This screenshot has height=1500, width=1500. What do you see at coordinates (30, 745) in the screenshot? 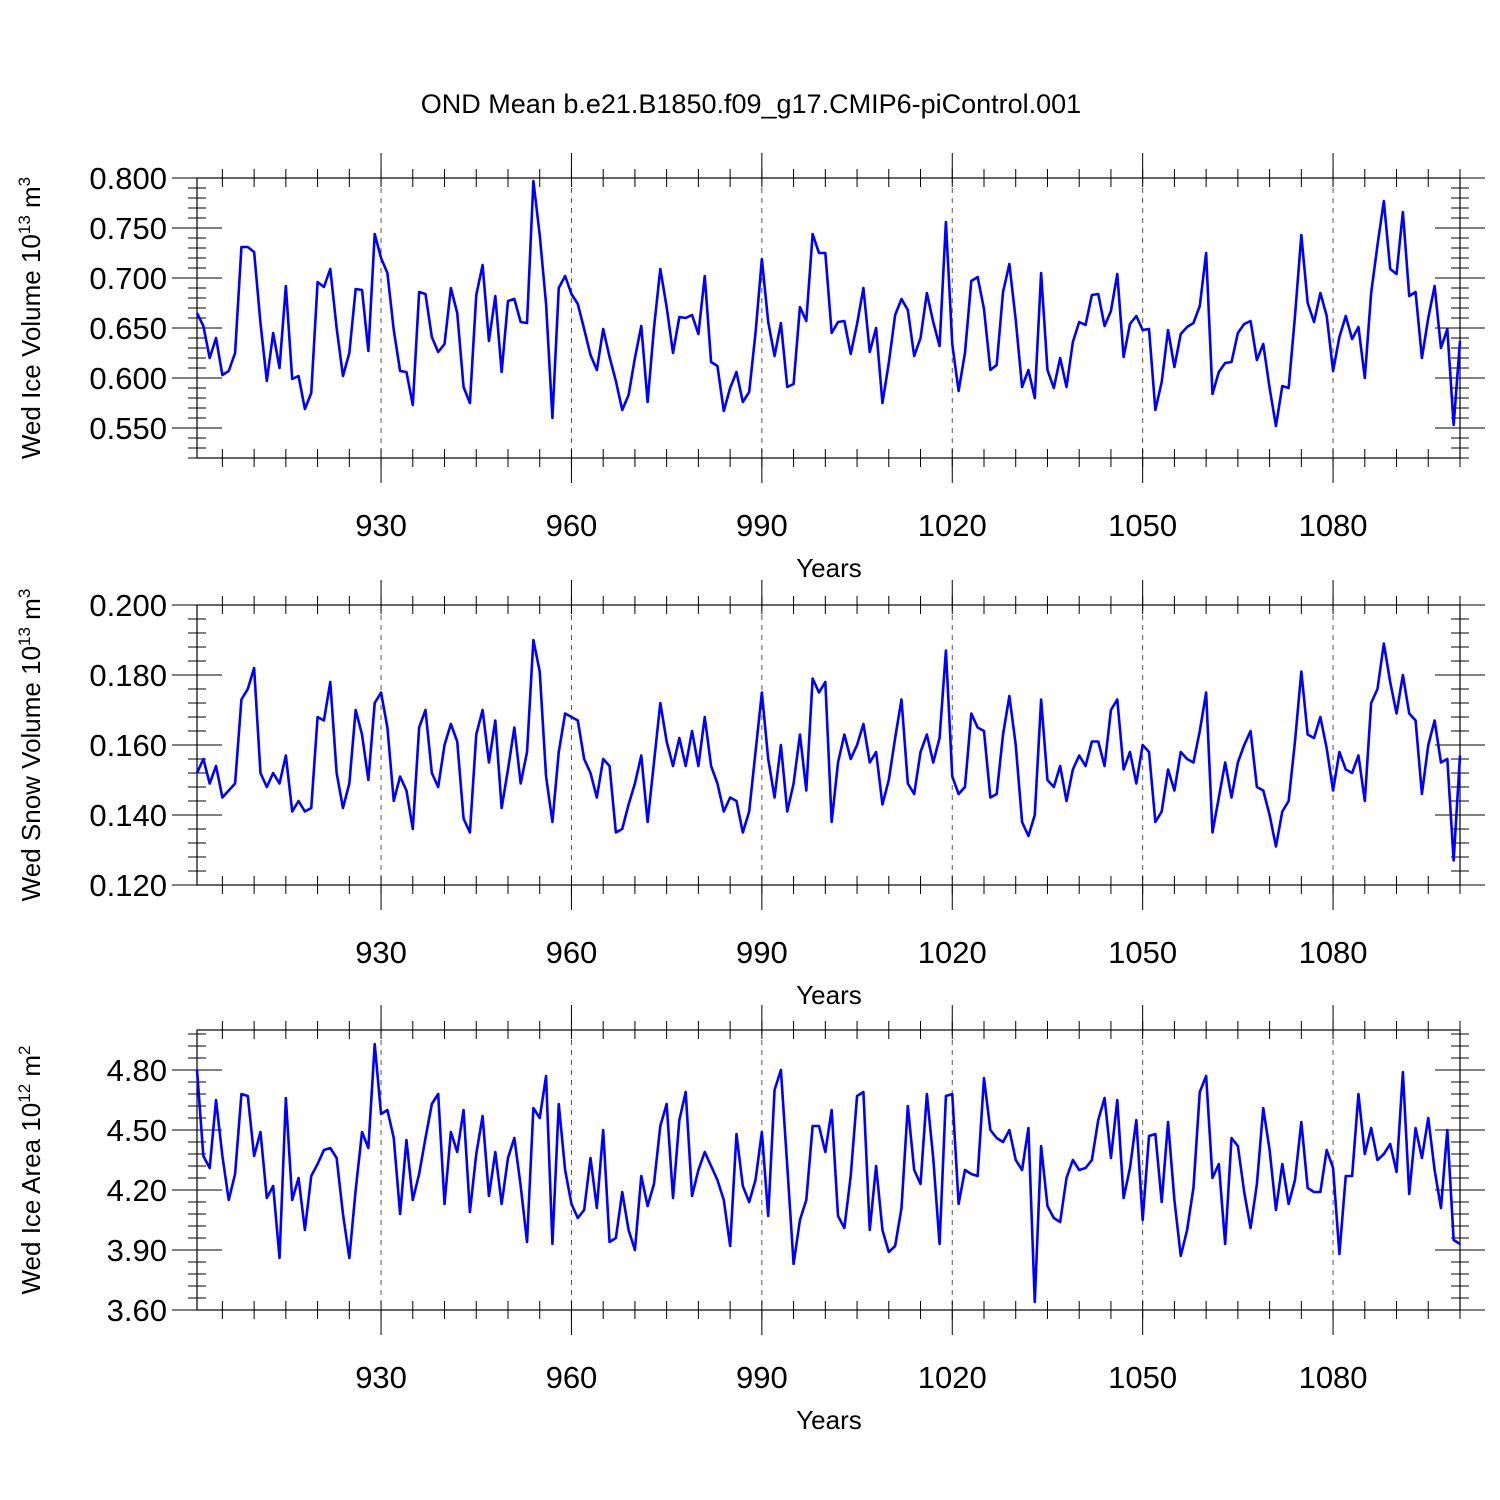
I see `y-axis-label: Wed Snow Volume 1013 m3` at bounding box center [30, 745].